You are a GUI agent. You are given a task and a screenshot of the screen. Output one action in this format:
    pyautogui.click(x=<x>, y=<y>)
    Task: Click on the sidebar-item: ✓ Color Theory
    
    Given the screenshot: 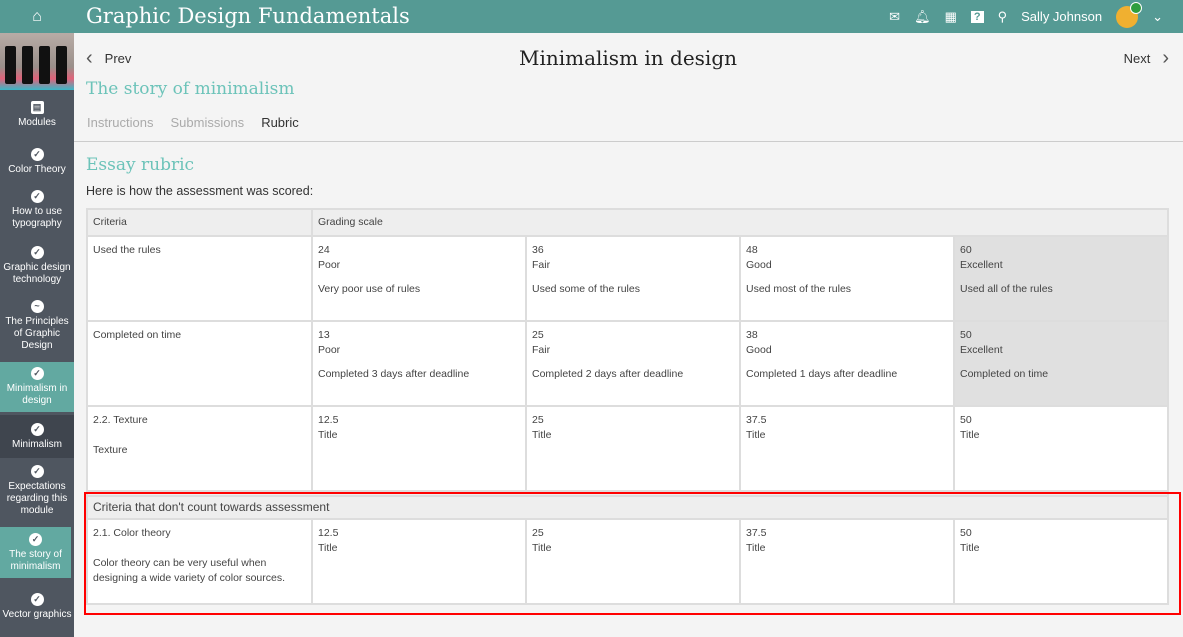 What is the action you would take?
    pyautogui.click(x=37, y=162)
    